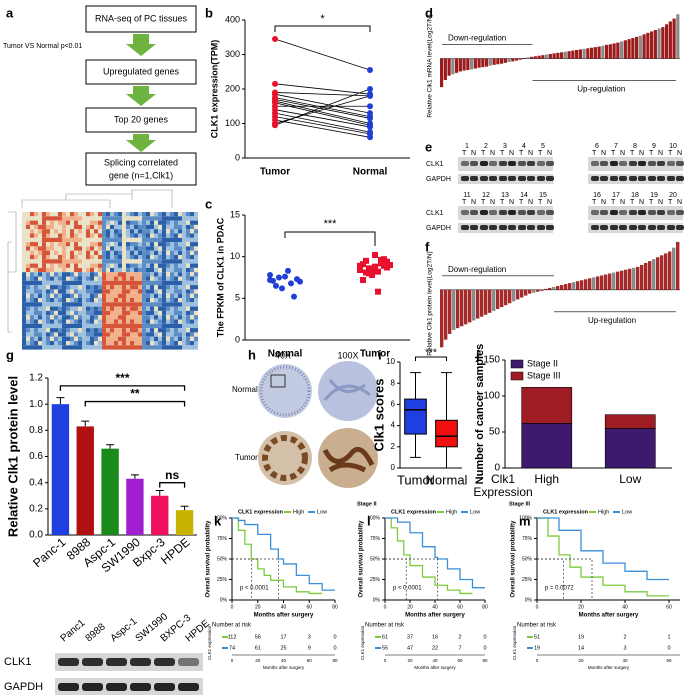  Describe the element at coordinates (385, 637) in the screenshot. I see `risk-count: 61` at that location.